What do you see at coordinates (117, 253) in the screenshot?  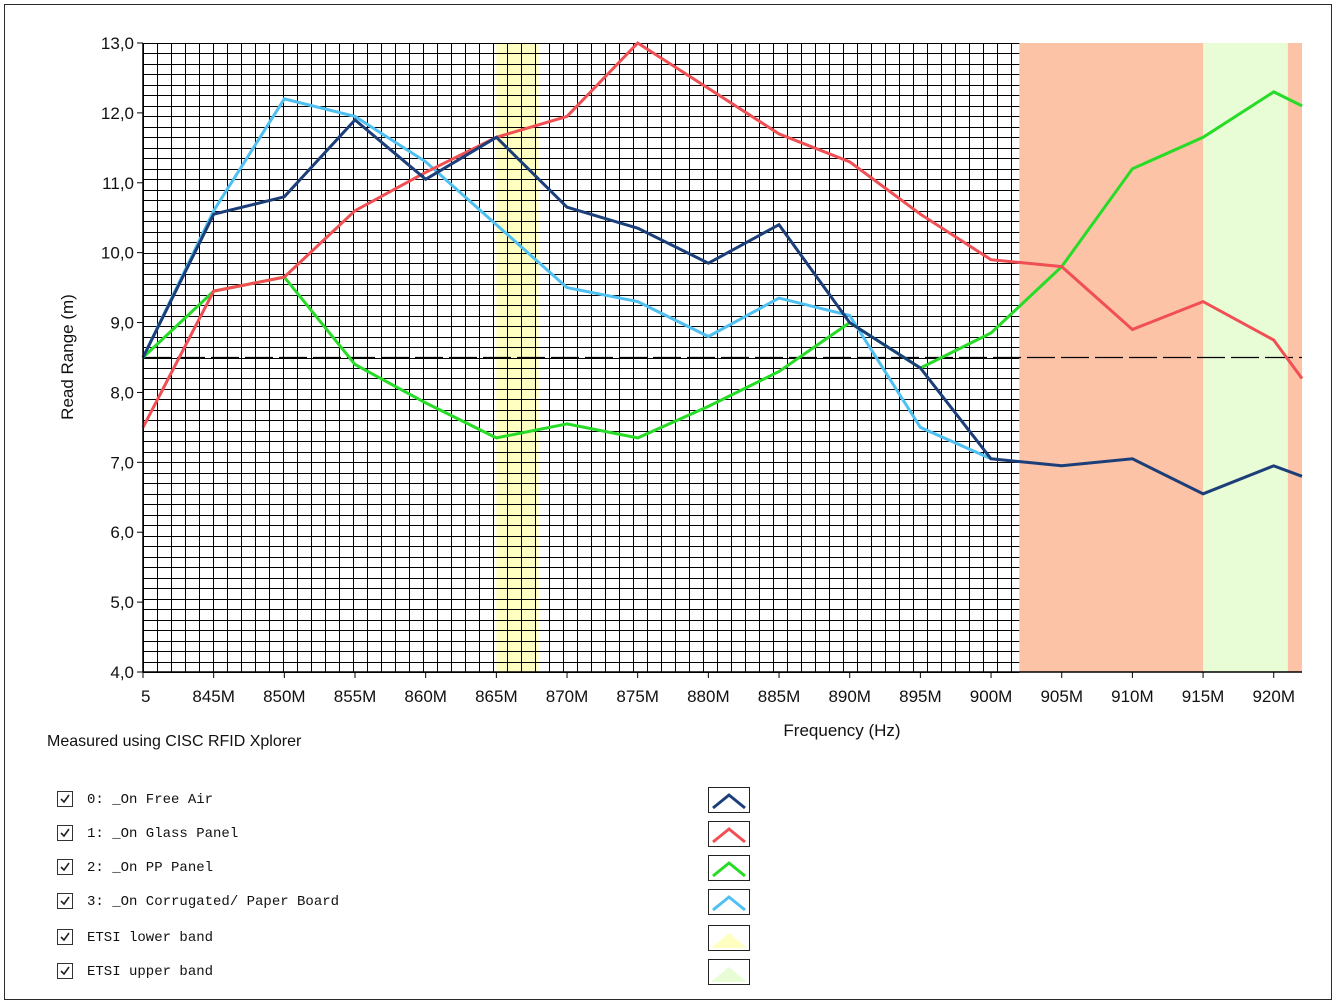 I see `y-tick-label: 10,0` at bounding box center [117, 253].